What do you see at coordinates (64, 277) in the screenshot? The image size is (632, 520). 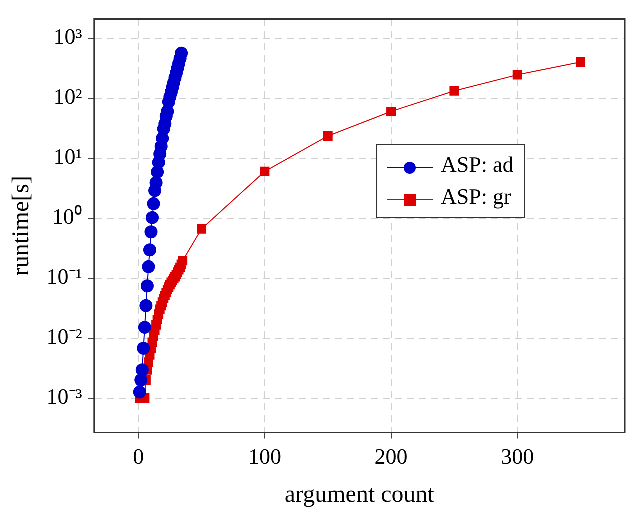 I see `y-tick-label: 10⁻¹` at bounding box center [64, 277].